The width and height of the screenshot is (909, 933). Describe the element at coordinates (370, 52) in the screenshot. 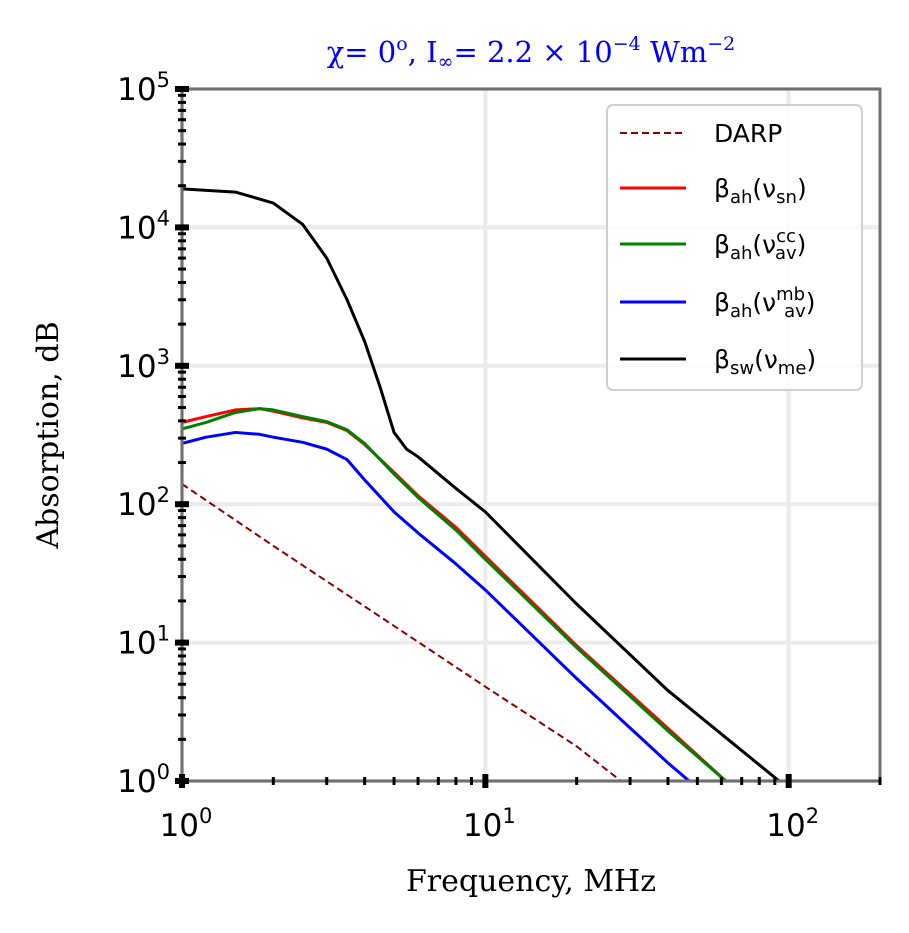

I see `title-chi-value: = 0` at that location.